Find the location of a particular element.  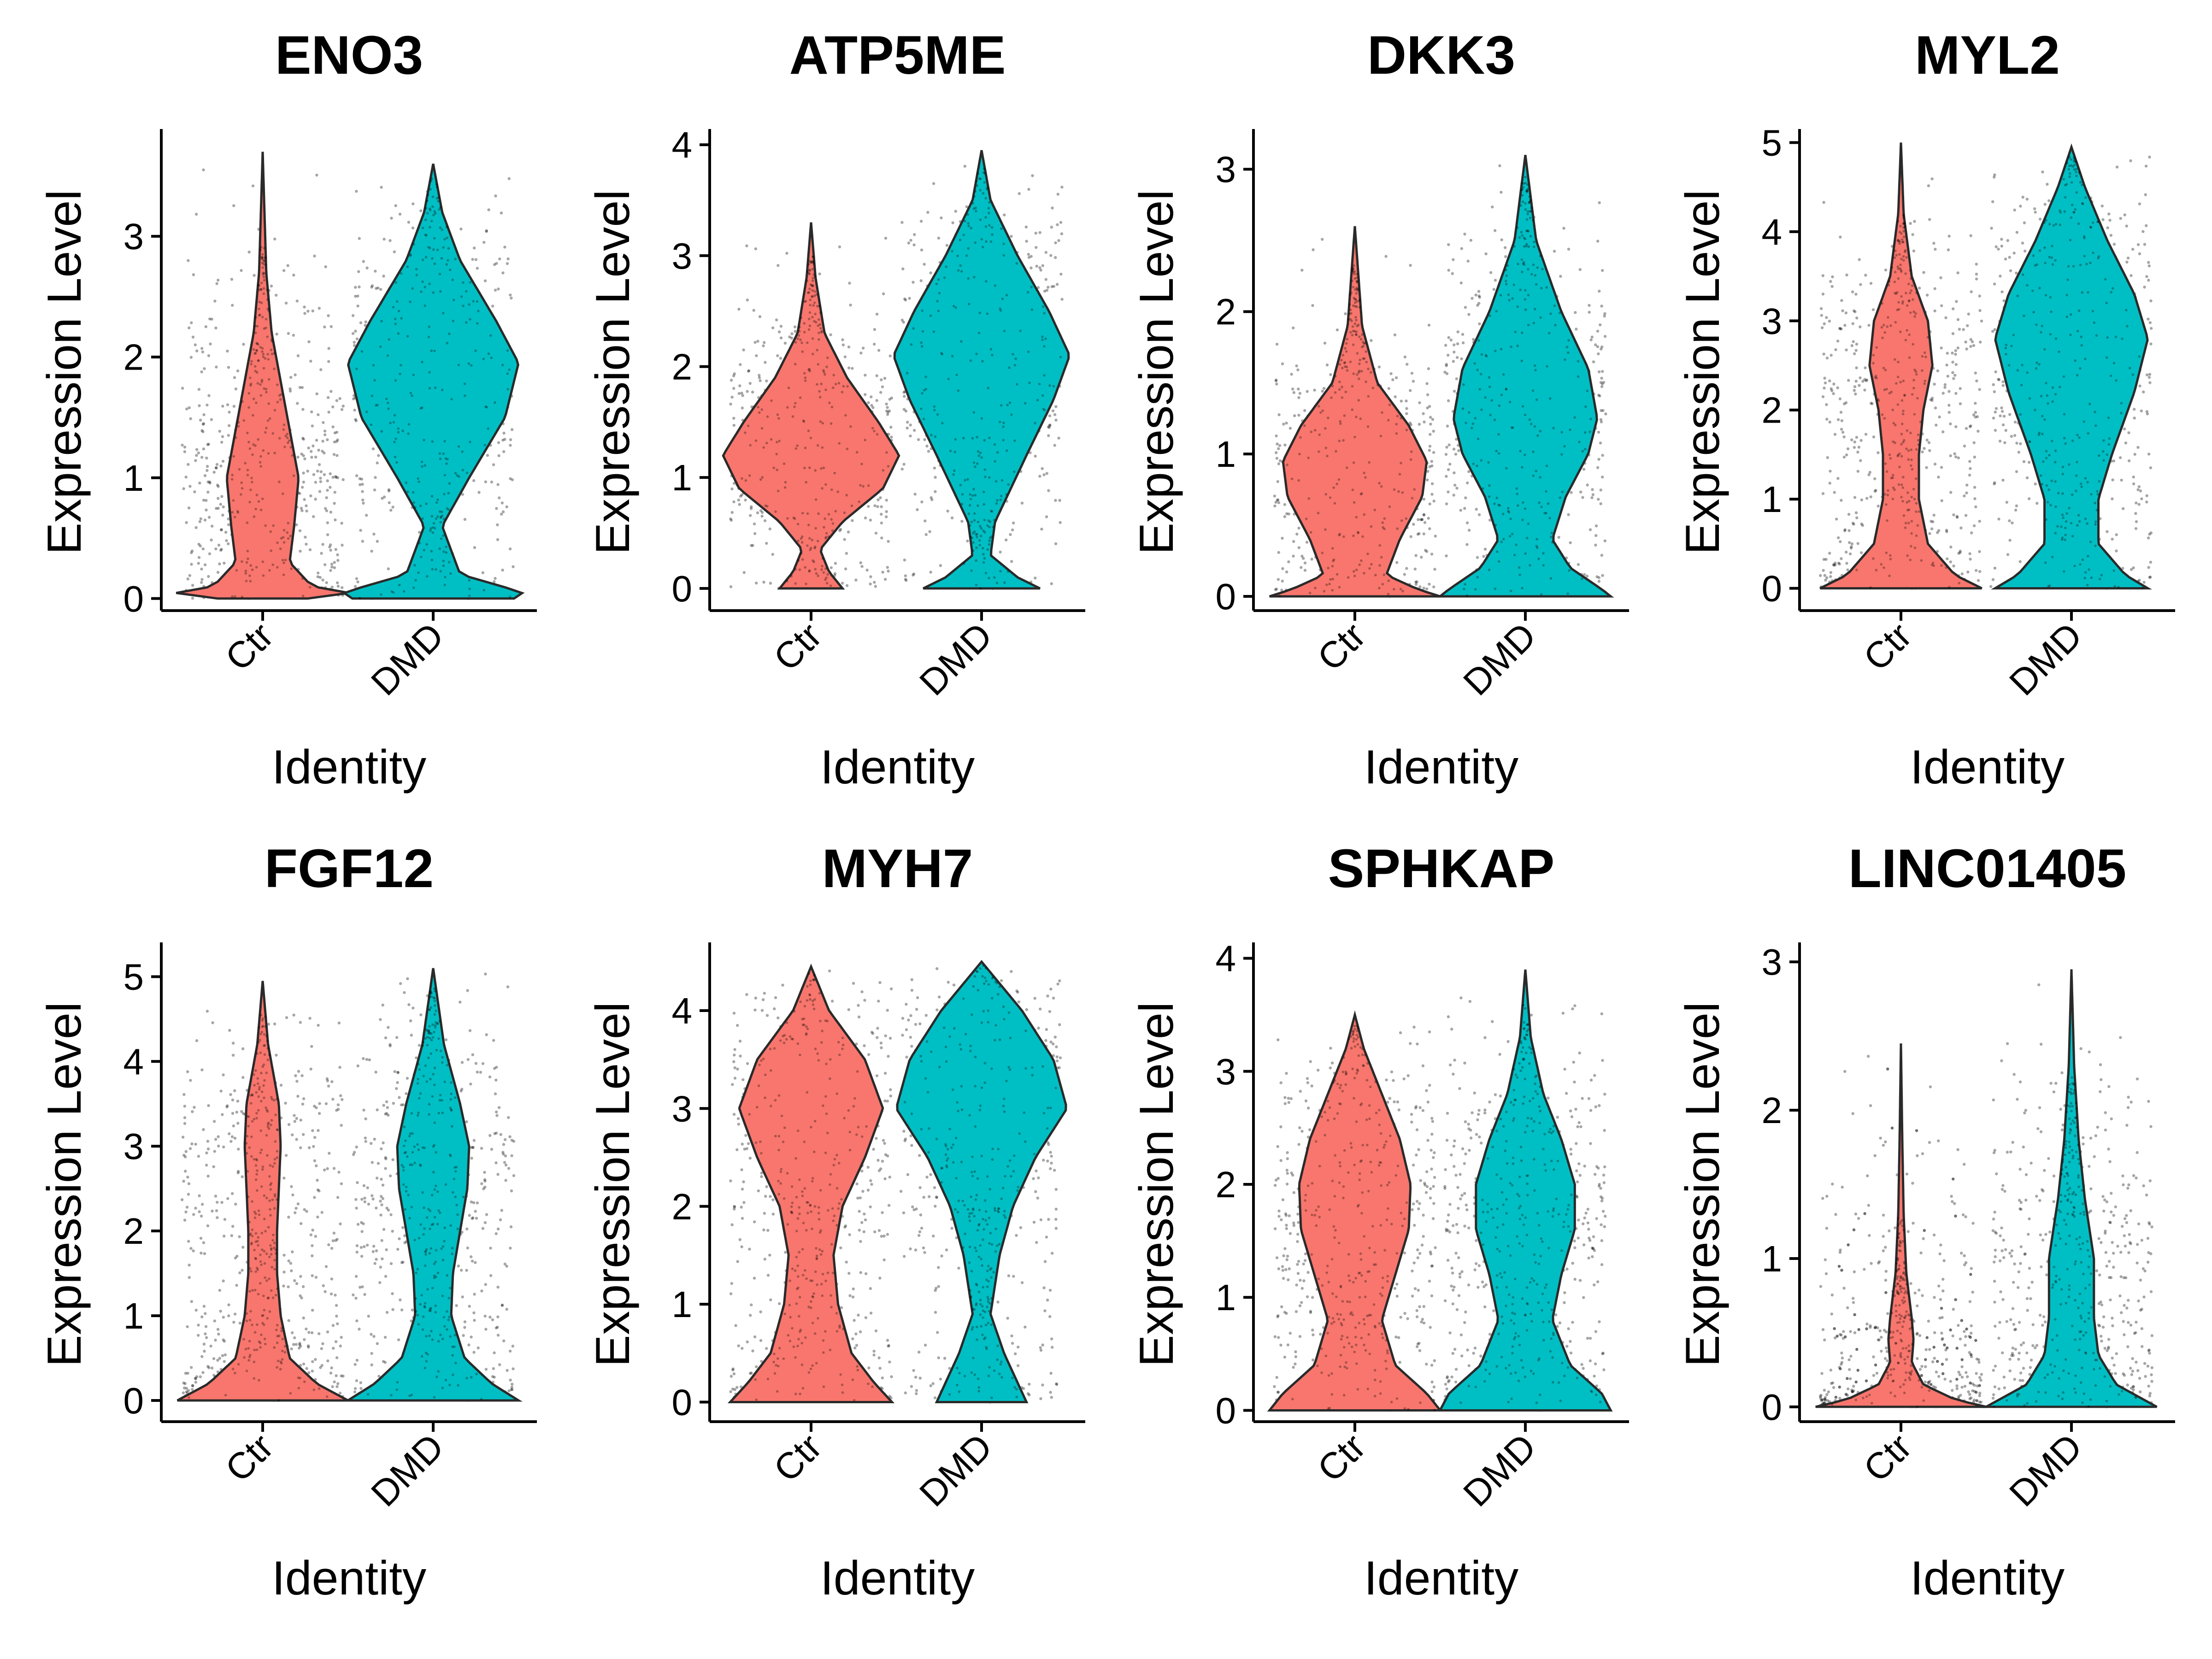

violin-dmd is located at coordinates (1525, 376).